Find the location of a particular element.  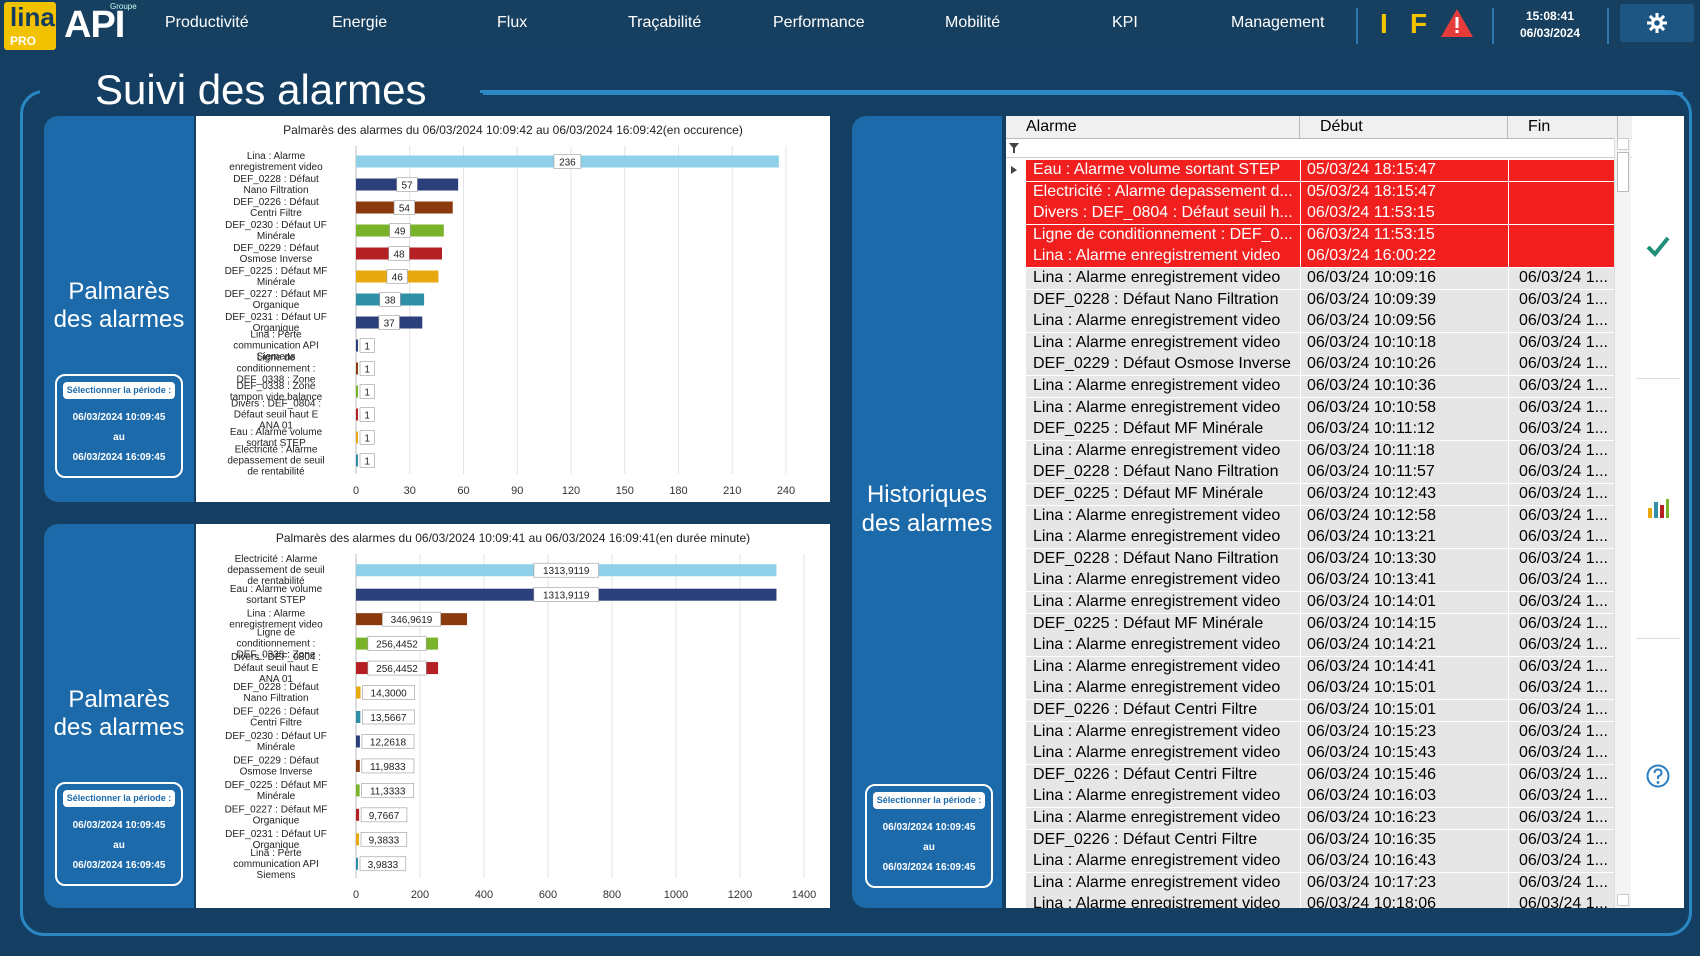

value-label: 48 is located at coordinates (399, 255).